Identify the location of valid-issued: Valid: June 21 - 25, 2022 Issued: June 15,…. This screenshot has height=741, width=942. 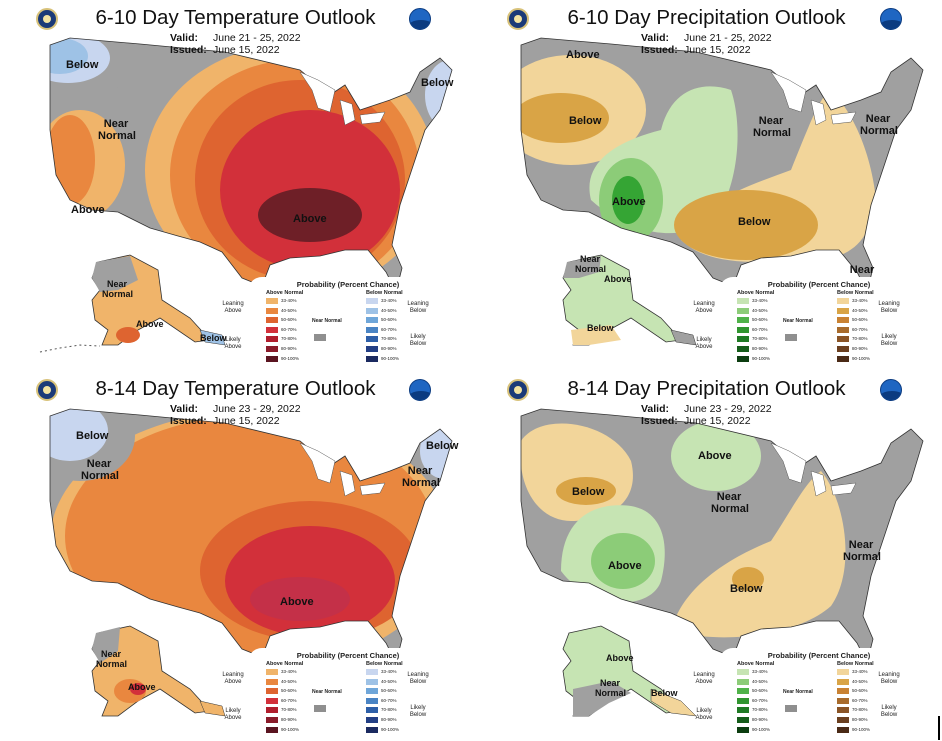
(706, 44).